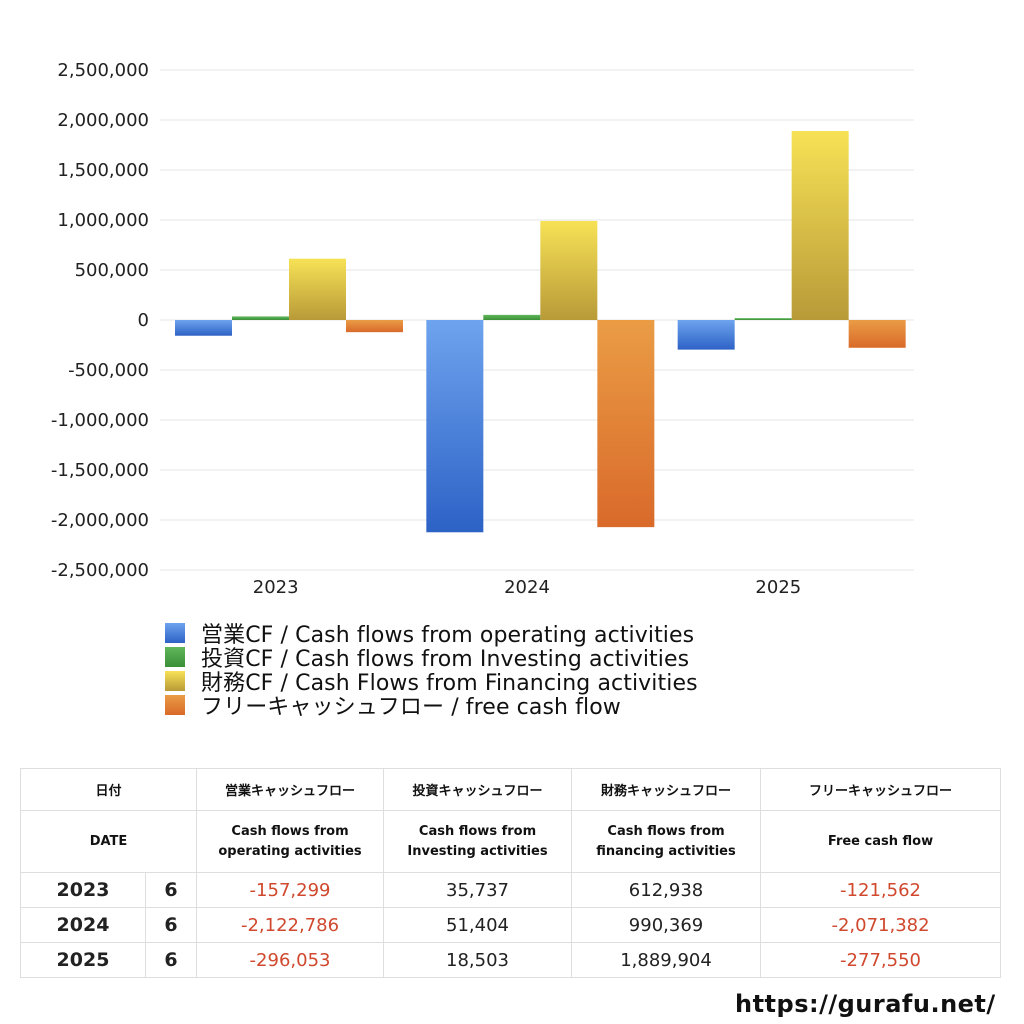 This screenshot has width=1024, height=1024. What do you see at coordinates (478, 890) in the screenshot?
I see `cell-investing: 35,737` at bounding box center [478, 890].